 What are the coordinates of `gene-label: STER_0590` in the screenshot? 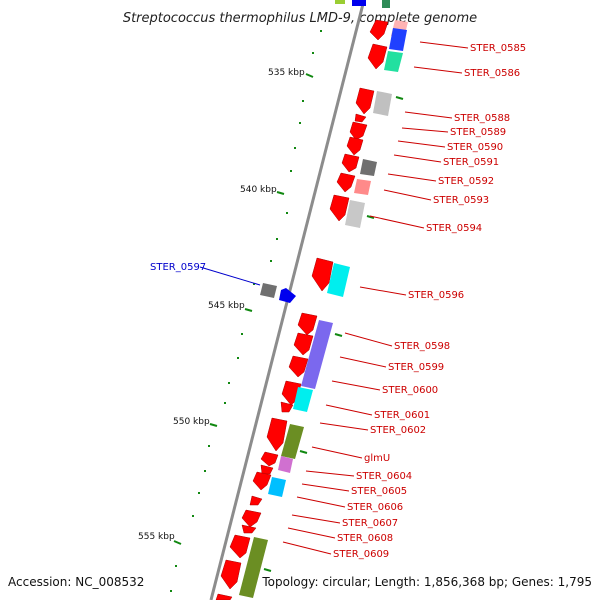 It's located at (475, 147).